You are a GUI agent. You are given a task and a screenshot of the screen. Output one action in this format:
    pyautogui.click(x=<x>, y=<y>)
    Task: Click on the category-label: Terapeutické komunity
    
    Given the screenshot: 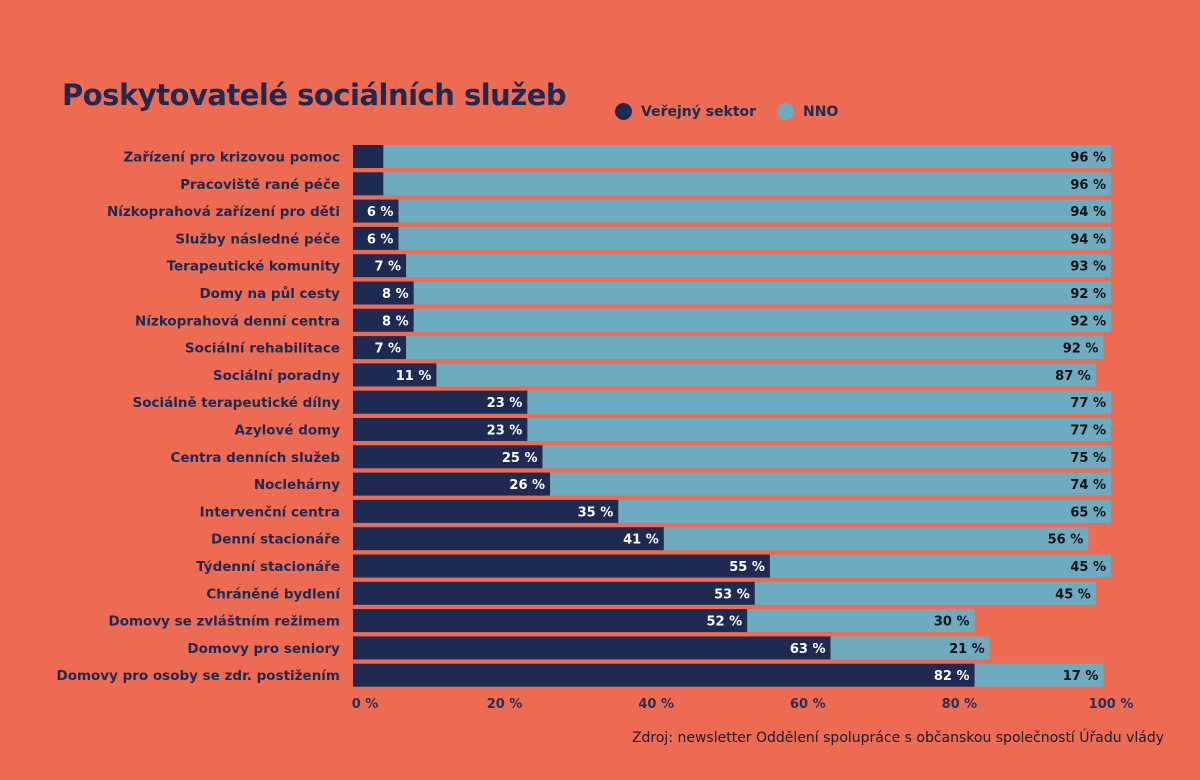 What is the action you would take?
    pyautogui.click(x=254, y=267)
    